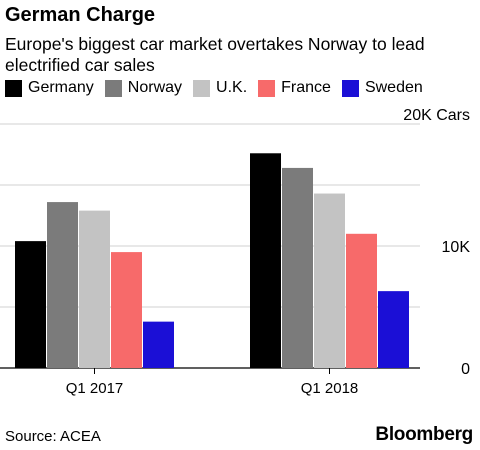 The width and height of the screenshot is (480, 450). What do you see at coordinates (80, 15) in the screenshot?
I see `chart-title: German Charge` at bounding box center [80, 15].